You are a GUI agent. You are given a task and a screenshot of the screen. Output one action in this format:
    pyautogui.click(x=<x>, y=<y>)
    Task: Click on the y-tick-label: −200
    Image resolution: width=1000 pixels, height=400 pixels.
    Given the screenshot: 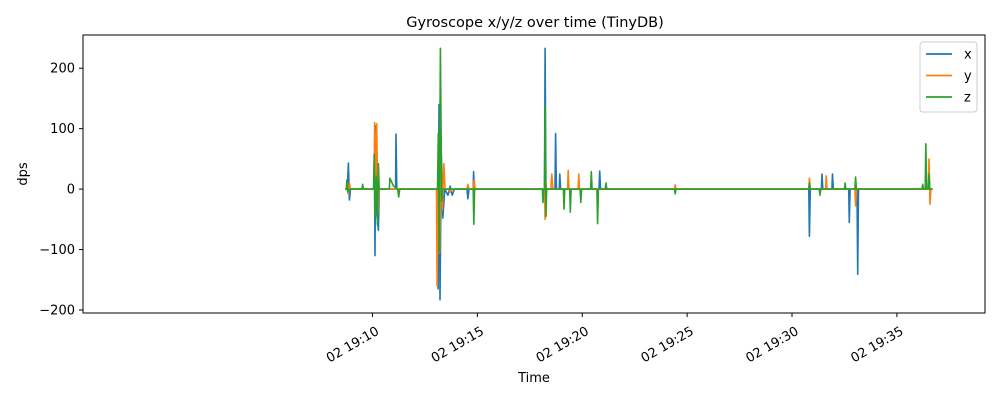 What is the action you would take?
    pyautogui.click(x=57, y=310)
    